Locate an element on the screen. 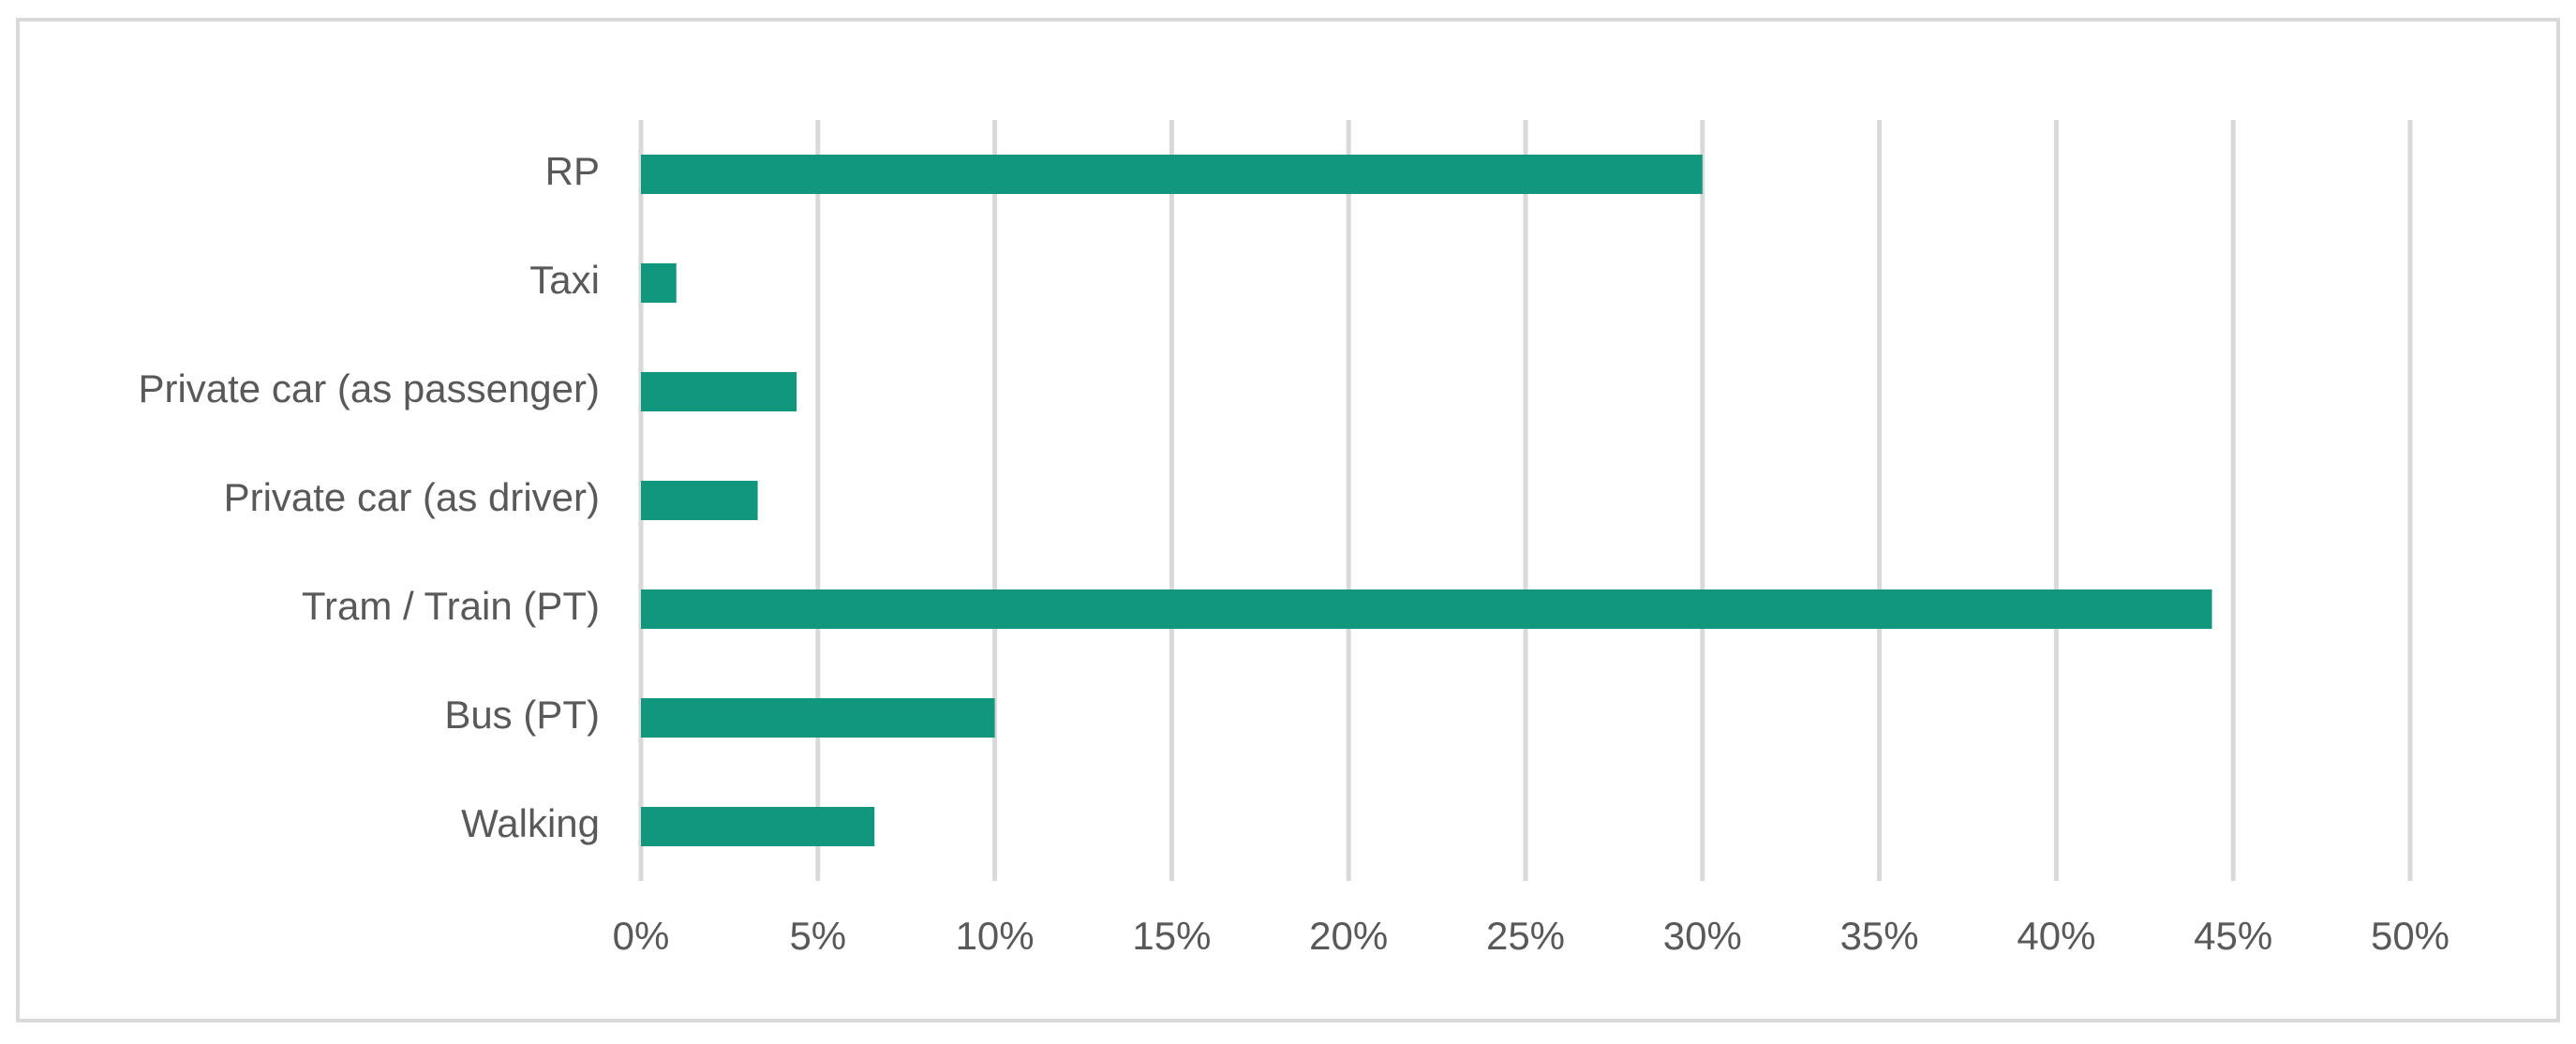 This screenshot has width=2576, height=1044. y-tick-label: Tram / Train (PT) is located at coordinates (451, 606).